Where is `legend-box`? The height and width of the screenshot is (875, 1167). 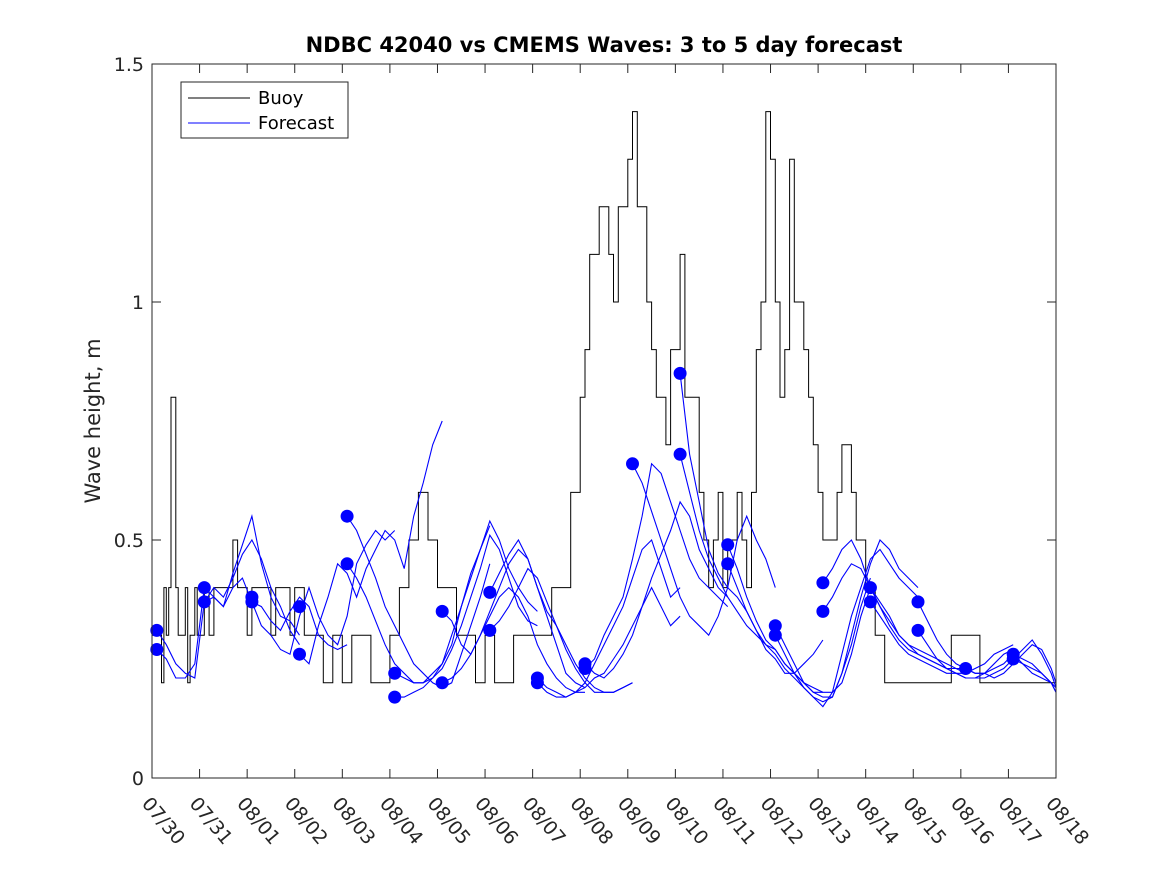 legend-box is located at coordinates (264, 110).